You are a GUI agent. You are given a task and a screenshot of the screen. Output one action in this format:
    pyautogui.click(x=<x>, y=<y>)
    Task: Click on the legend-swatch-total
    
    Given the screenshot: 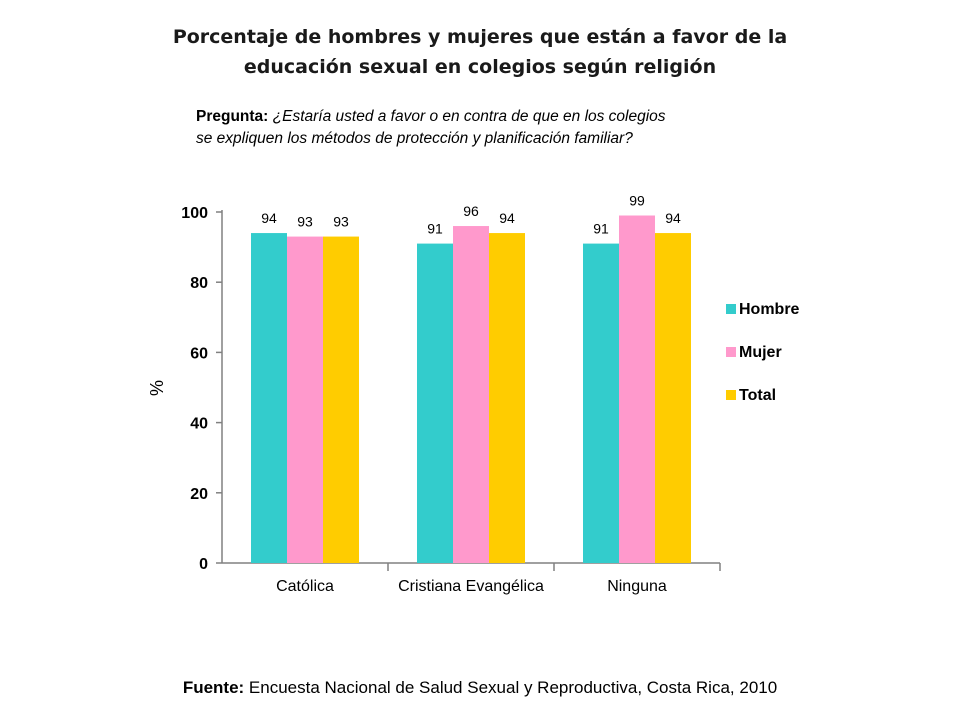 What is the action you would take?
    pyautogui.click(x=731, y=395)
    